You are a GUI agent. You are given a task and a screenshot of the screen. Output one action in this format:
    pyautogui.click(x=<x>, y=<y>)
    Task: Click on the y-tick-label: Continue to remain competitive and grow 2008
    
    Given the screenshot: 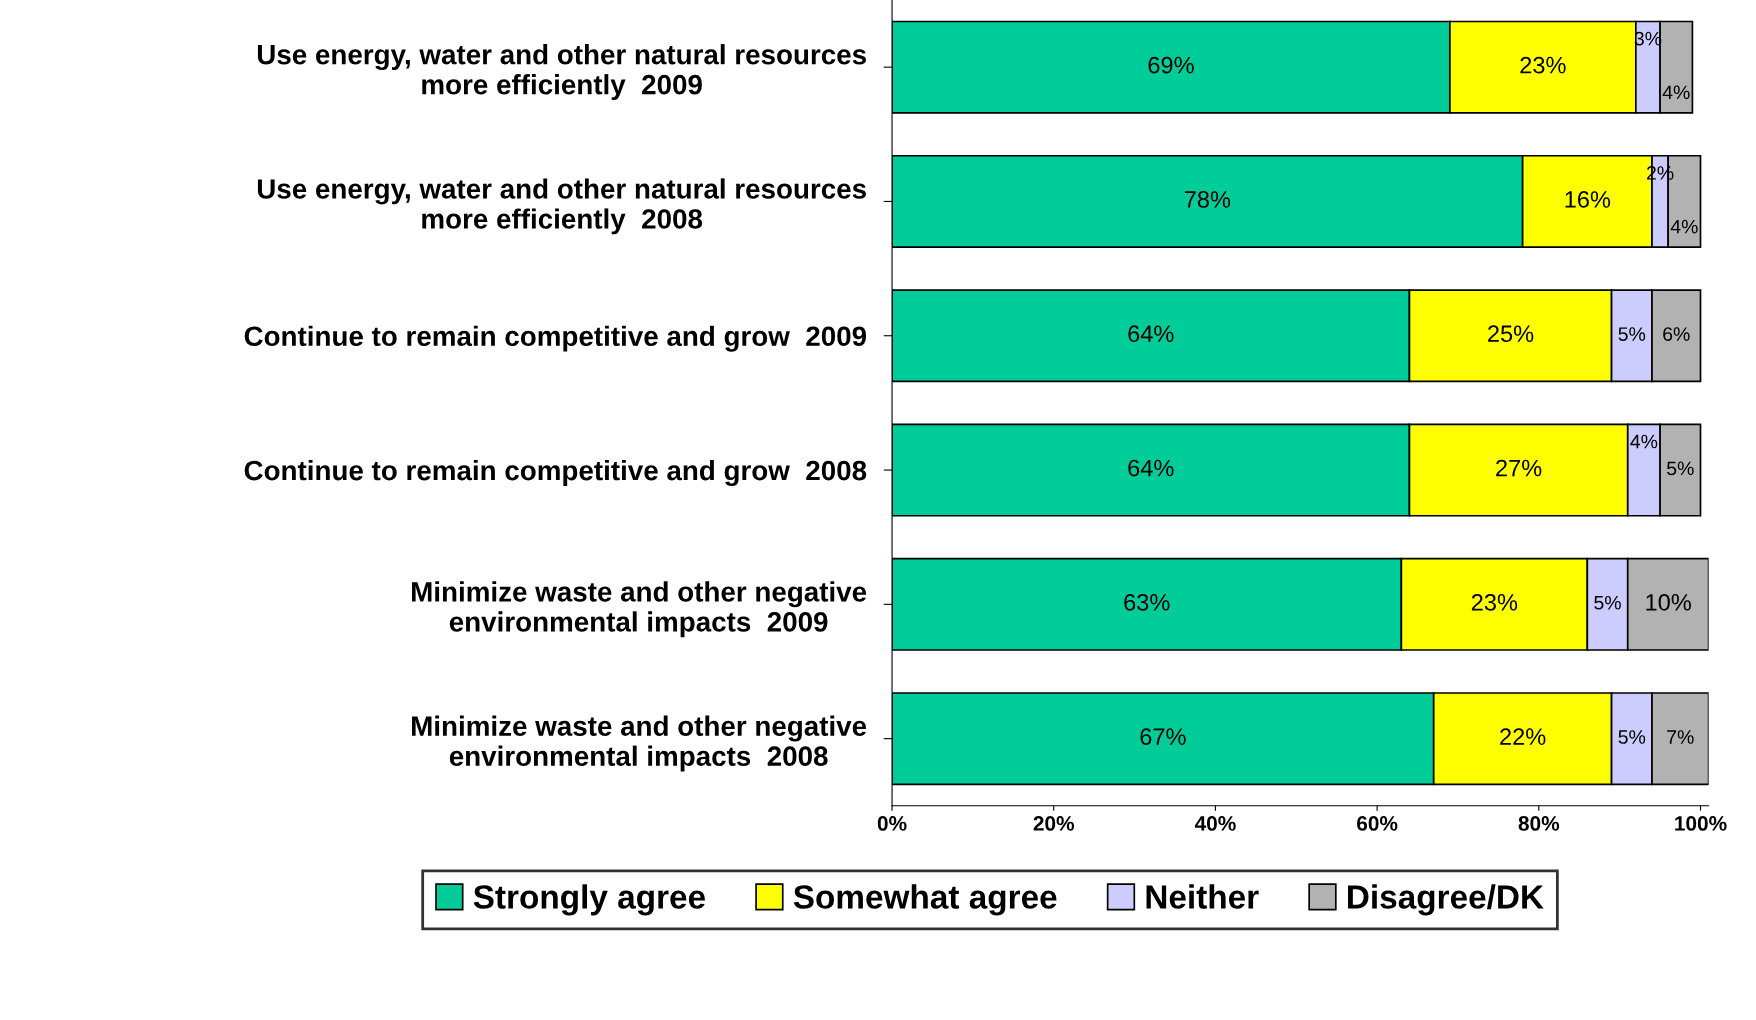 What is the action you would take?
    pyautogui.click(x=555, y=472)
    